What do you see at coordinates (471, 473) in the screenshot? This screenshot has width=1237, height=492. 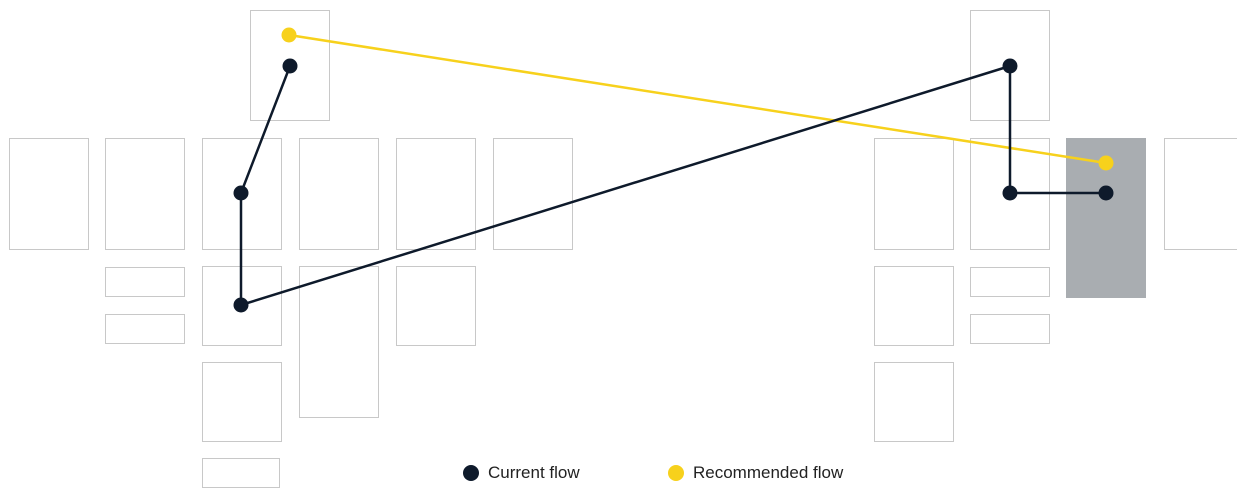 I see `legend-current-dot` at bounding box center [471, 473].